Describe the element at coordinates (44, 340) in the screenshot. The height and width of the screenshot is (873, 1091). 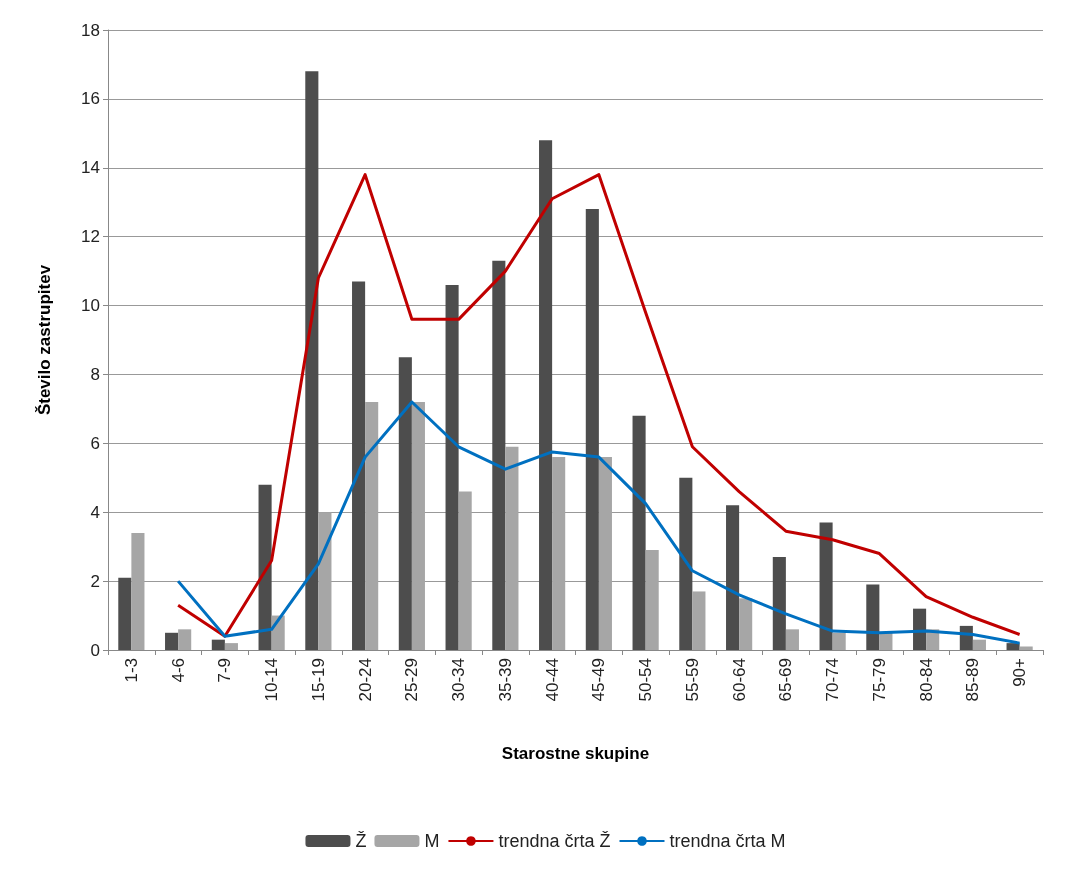
I see `y-axis-title: Število zastrupitev` at that location.